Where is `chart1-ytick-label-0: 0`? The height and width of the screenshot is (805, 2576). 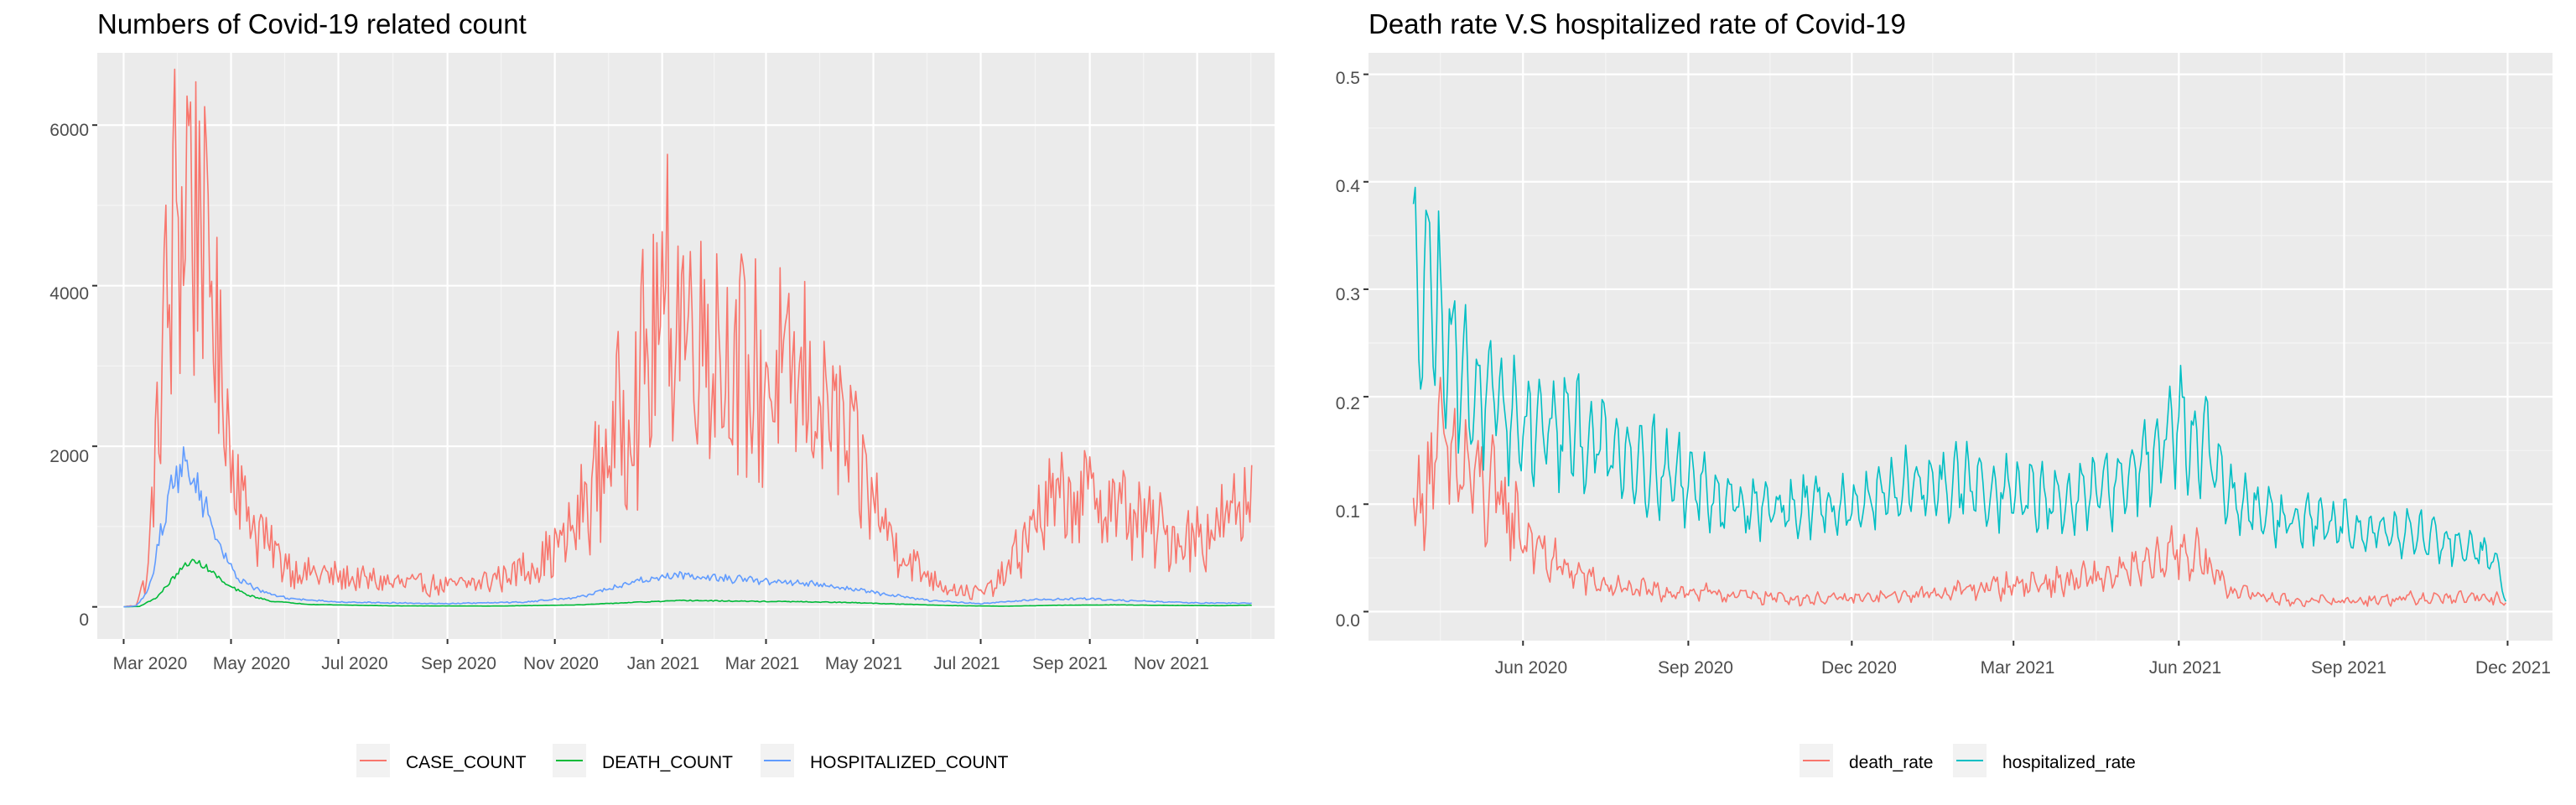 chart1-ytick-label-0: 0 is located at coordinates (84, 620).